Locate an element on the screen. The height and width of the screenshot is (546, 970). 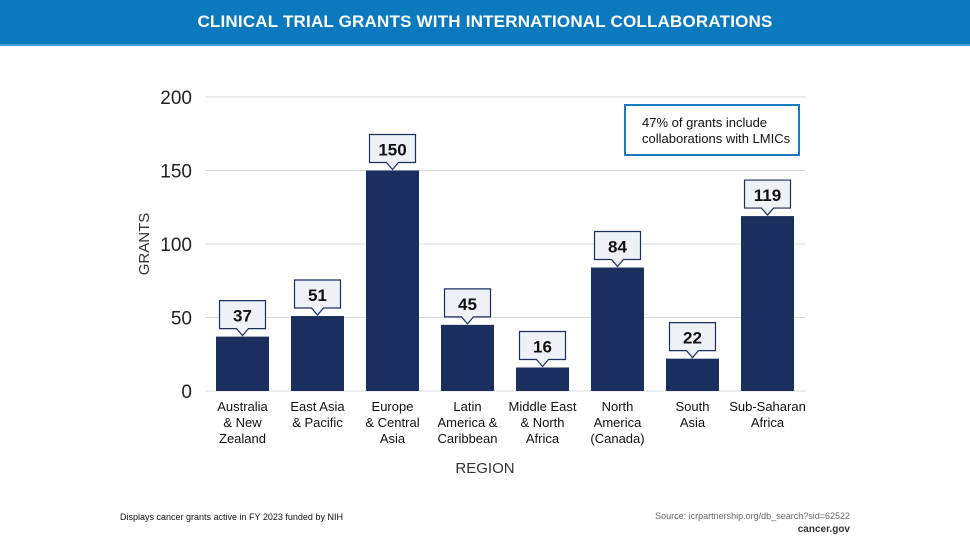
x-tick-label: South is located at coordinates (693, 406).